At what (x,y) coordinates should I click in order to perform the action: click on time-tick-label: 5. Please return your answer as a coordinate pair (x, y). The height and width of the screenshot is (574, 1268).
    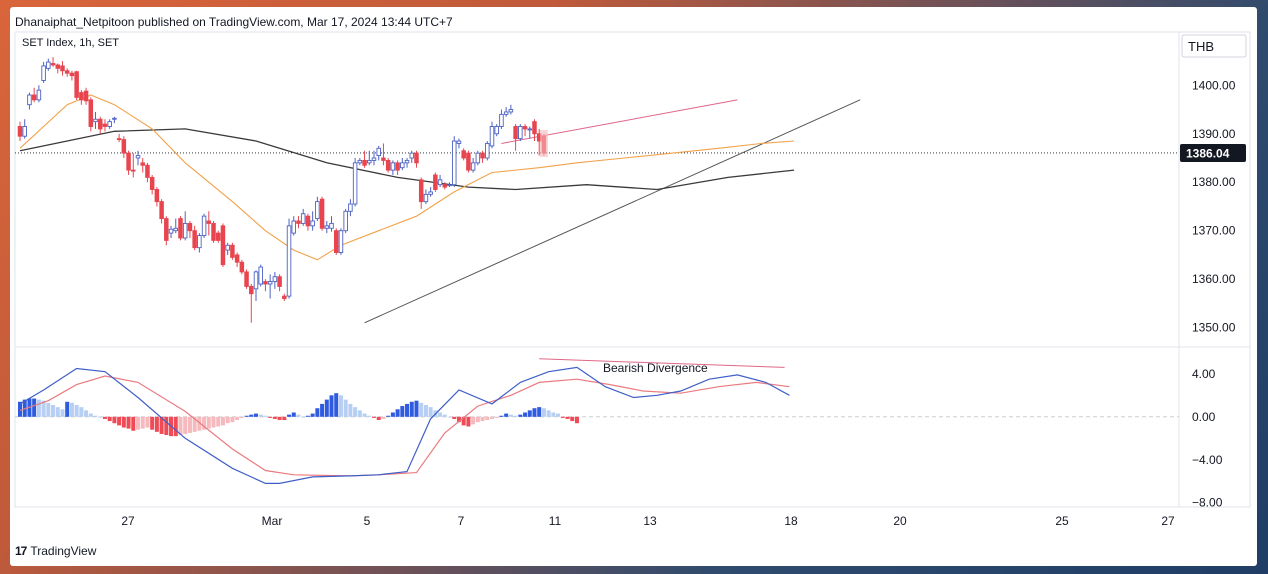
    Looking at the image, I should click on (367, 521).